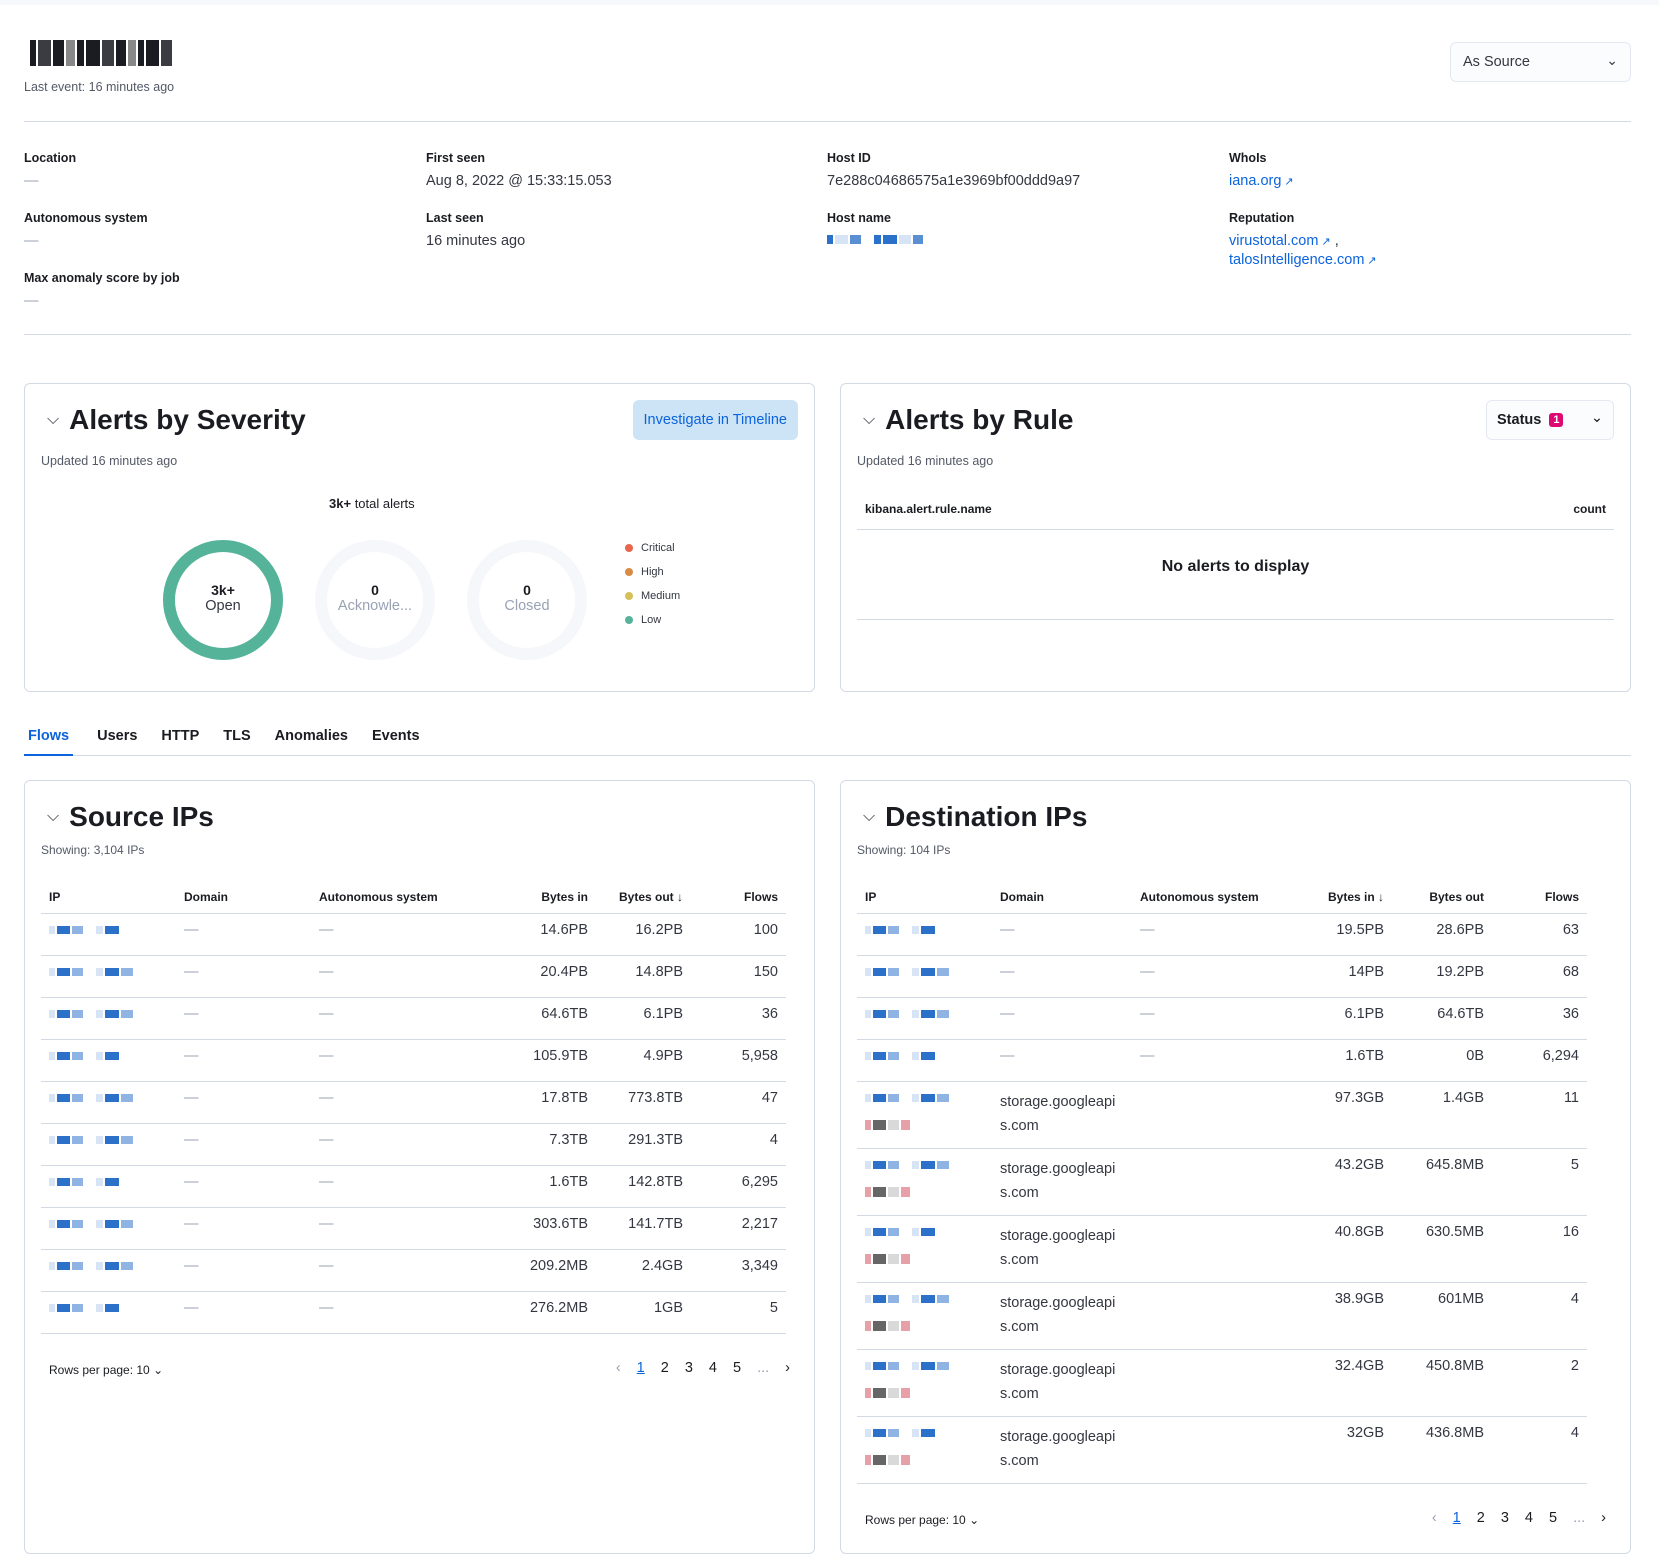  What do you see at coordinates (954, 181) in the screenshot?
I see `host-id-link: 7e288c04686575a1e3969bf00ddd9a97` at bounding box center [954, 181].